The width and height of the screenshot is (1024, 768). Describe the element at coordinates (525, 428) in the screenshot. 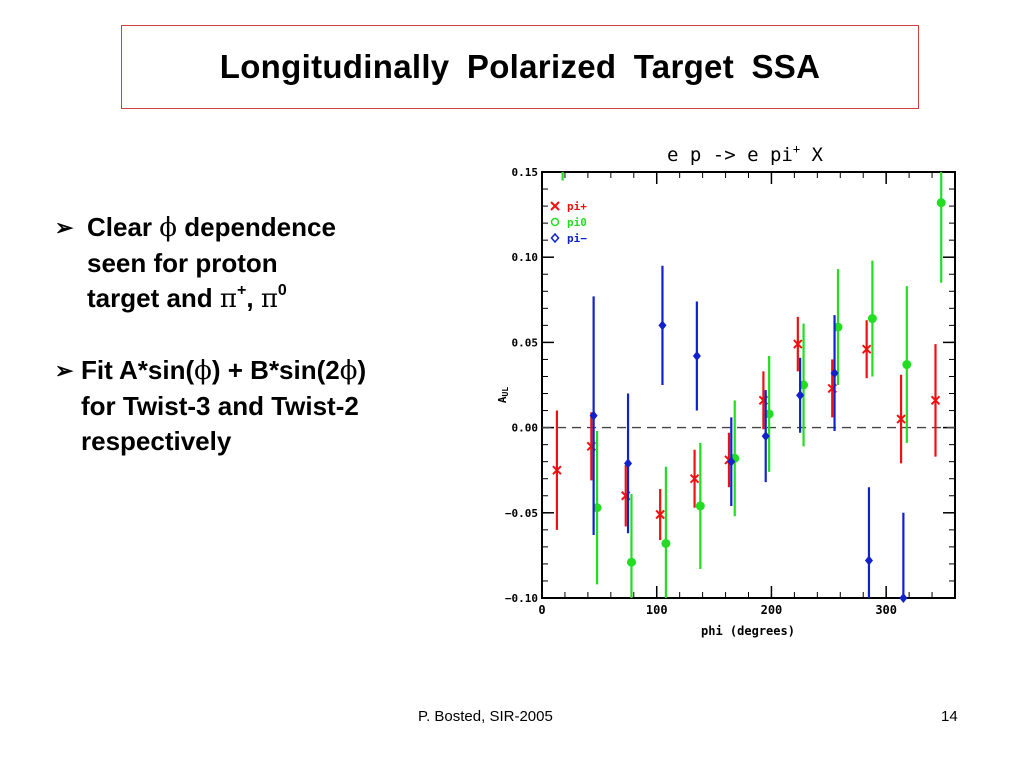

I see `y-tick-label: 0.00` at that location.